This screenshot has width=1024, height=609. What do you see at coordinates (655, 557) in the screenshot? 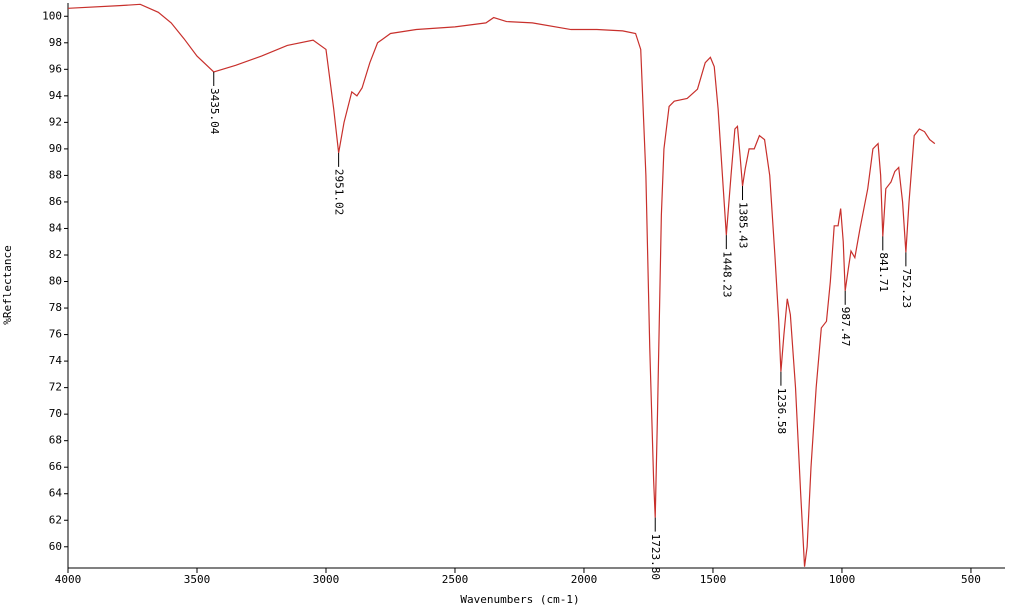
I see `peak-label: 1723.80` at bounding box center [655, 557].